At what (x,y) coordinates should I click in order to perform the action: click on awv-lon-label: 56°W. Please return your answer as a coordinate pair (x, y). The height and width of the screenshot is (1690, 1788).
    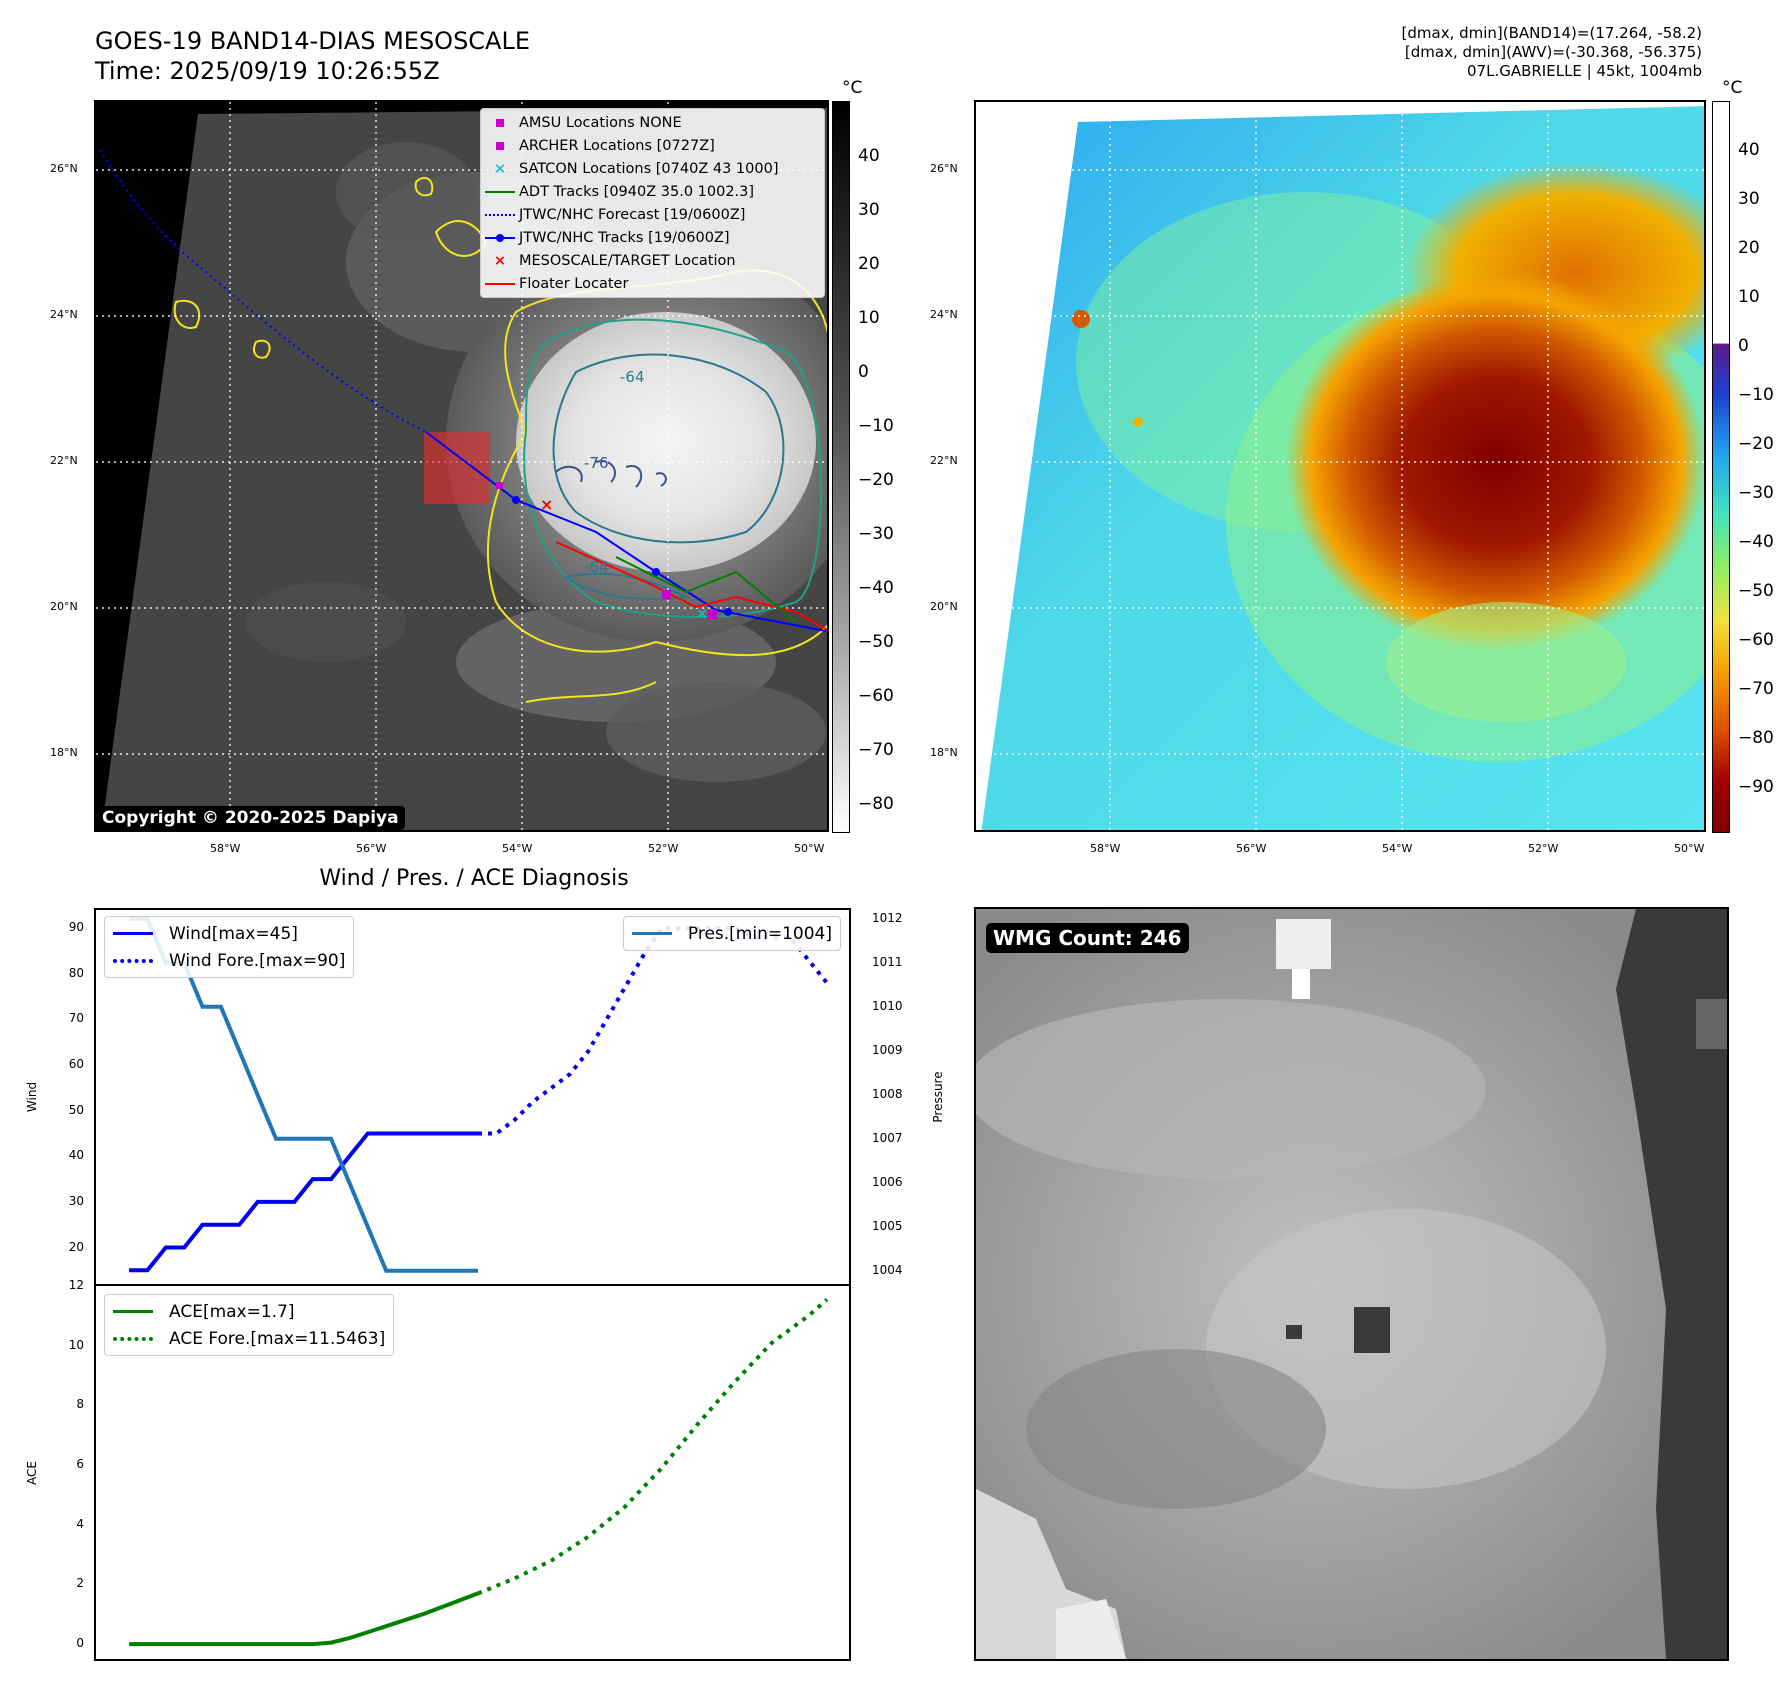
    Looking at the image, I should click on (1251, 848).